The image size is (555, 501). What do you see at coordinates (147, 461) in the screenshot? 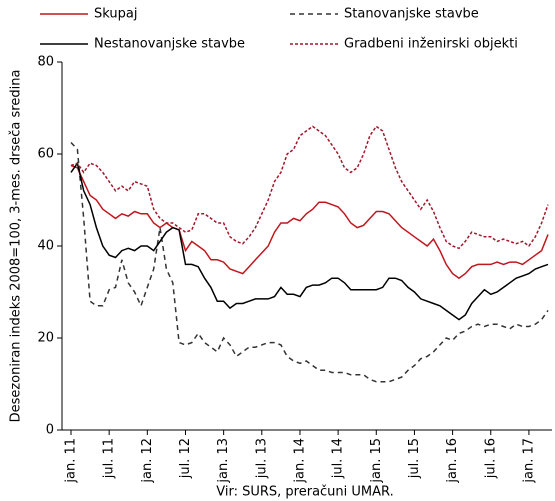
I see `x-tick-label: jan. 12` at bounding box center [147, 461].